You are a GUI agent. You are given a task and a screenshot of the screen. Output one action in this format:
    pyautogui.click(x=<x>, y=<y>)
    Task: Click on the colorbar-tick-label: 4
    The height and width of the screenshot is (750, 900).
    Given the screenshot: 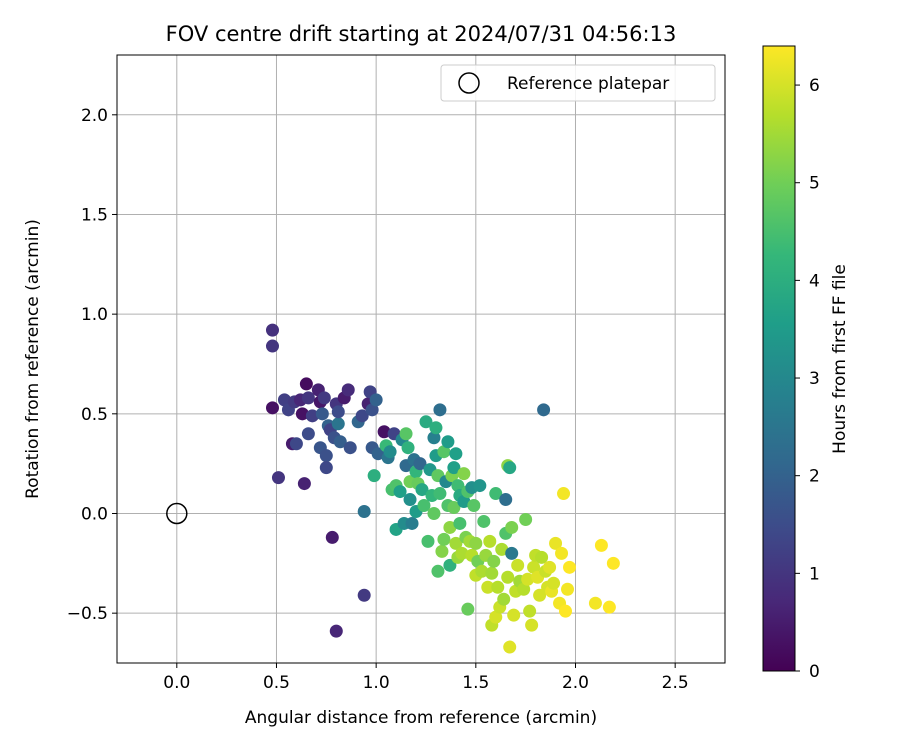 What is the action you would take?
    pyautogui.click(x=814, y=281)
    